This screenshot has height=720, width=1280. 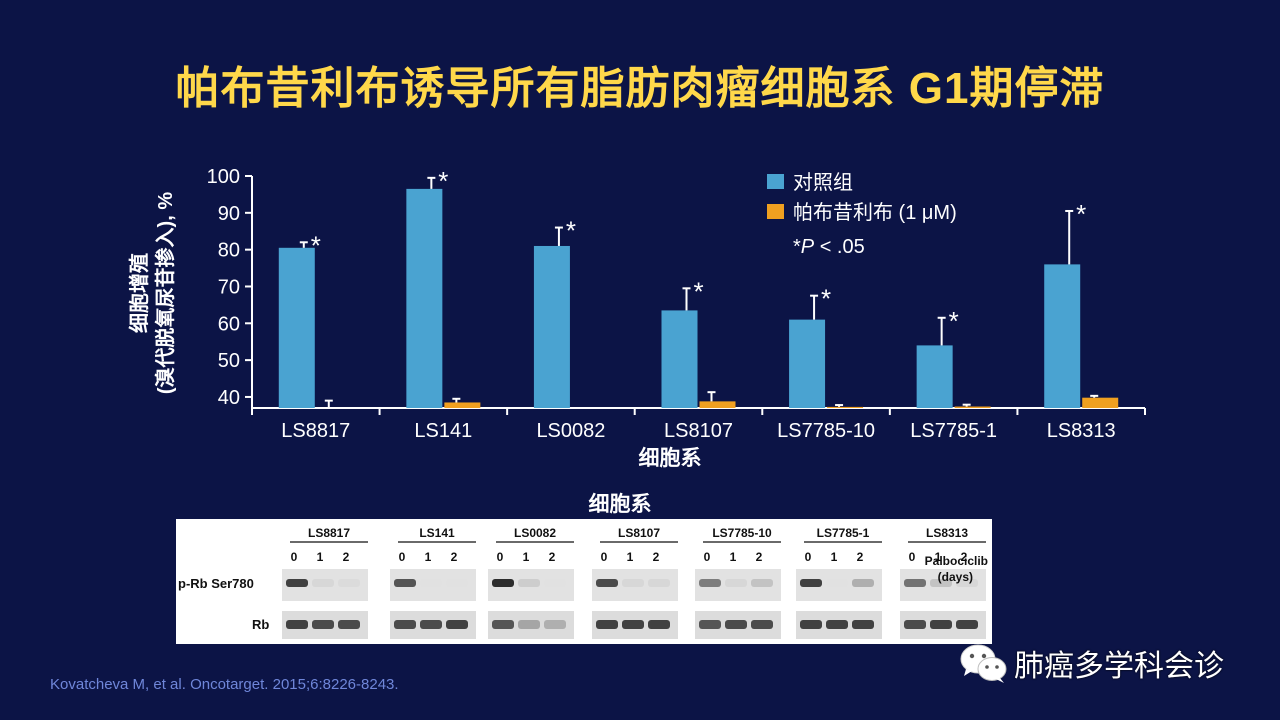 I want to click on legend-note-prefix: *, so click(x=797, y=247).